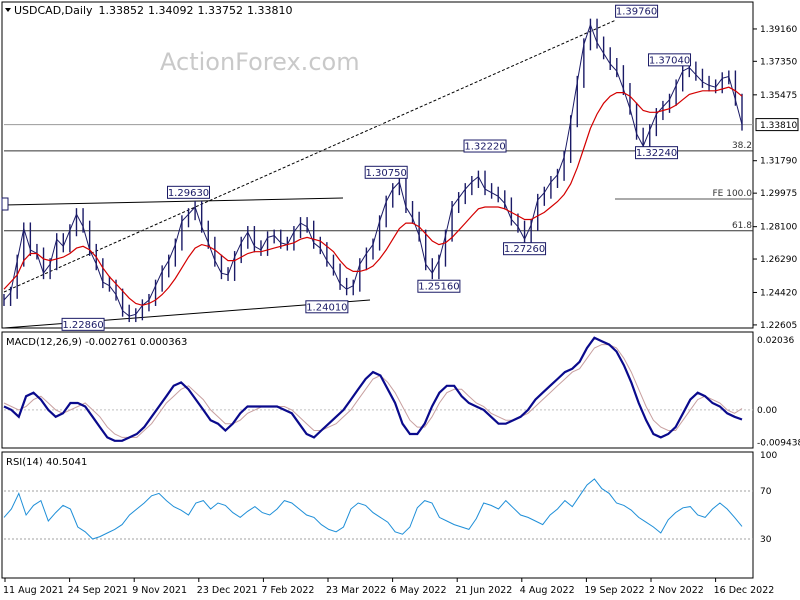  Describe the element at coordinates (778, 260) in the screenshot. I see `price-y-tick-label: 1.26290` at that location.